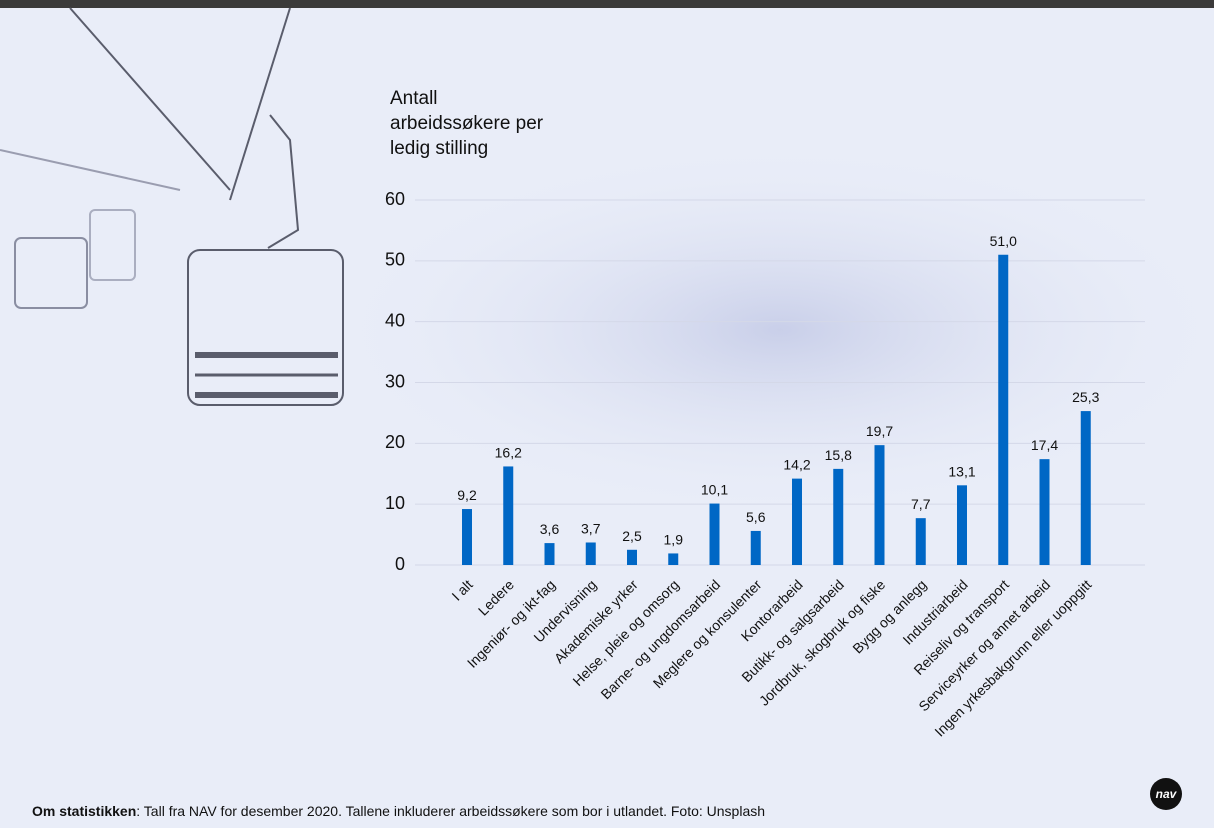  Describe the element at coordinates (395, 199) in the screenshot. I see `y-tick-label: 60` at that location.